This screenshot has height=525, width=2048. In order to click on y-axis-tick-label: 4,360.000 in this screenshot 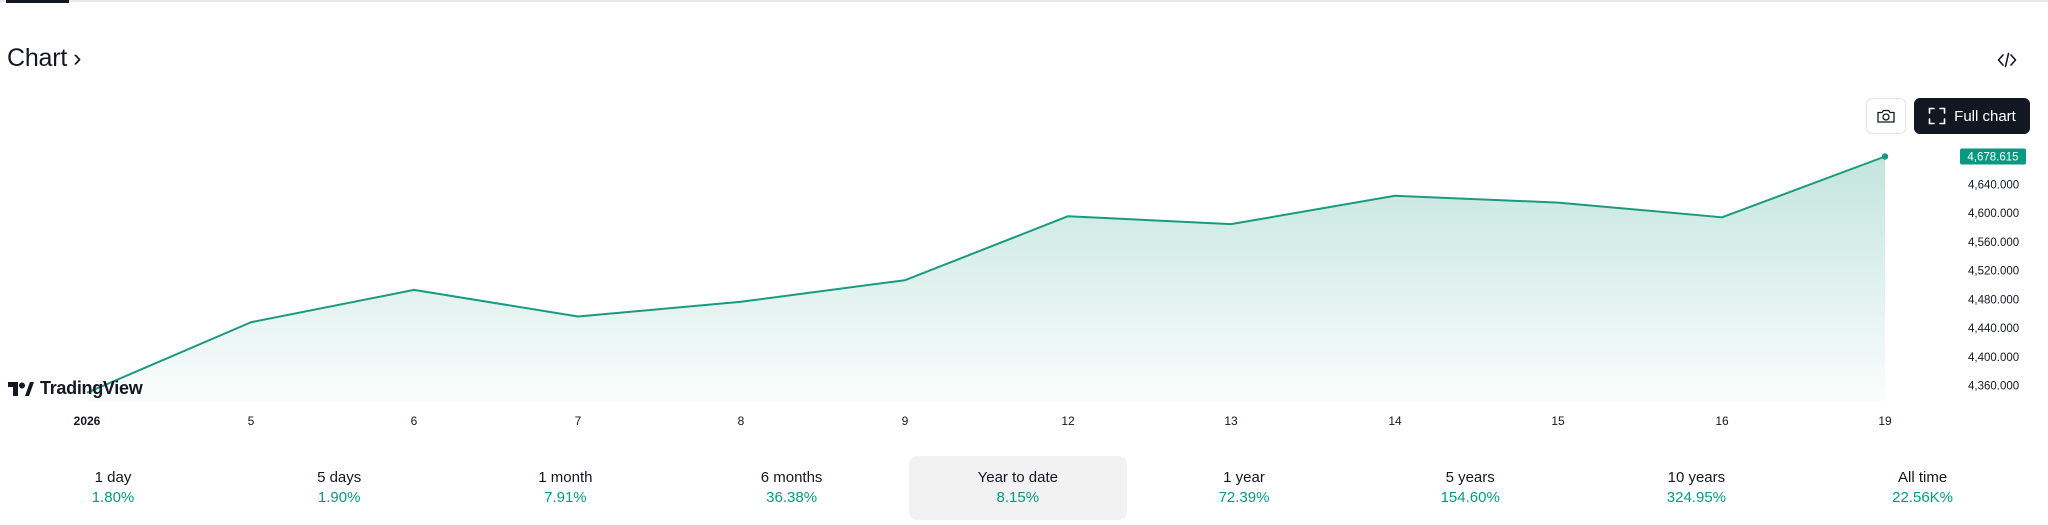, I will do `click(1993, 387)`.